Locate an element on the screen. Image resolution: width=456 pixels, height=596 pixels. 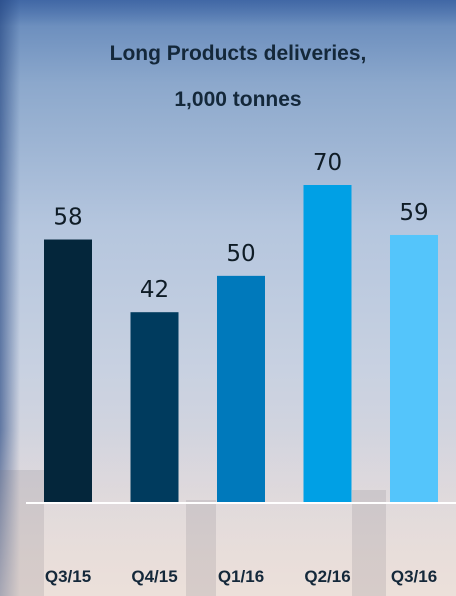
data-label-Q1/16: 50 is located at coordinates (240, 254).